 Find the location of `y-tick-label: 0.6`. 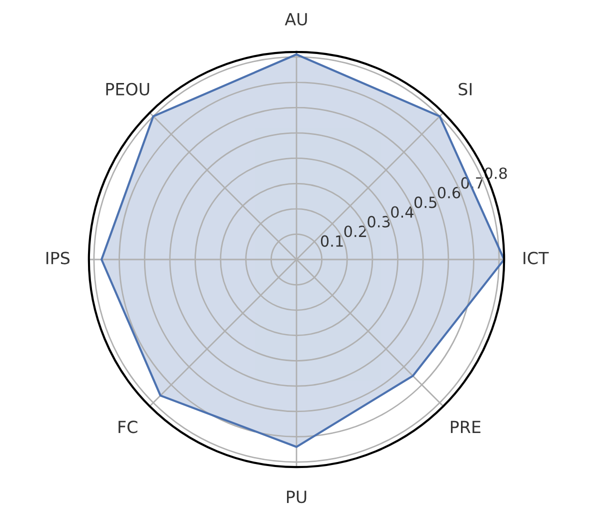

y-tick-label: 0.6 is located at coordinates (449, 192).